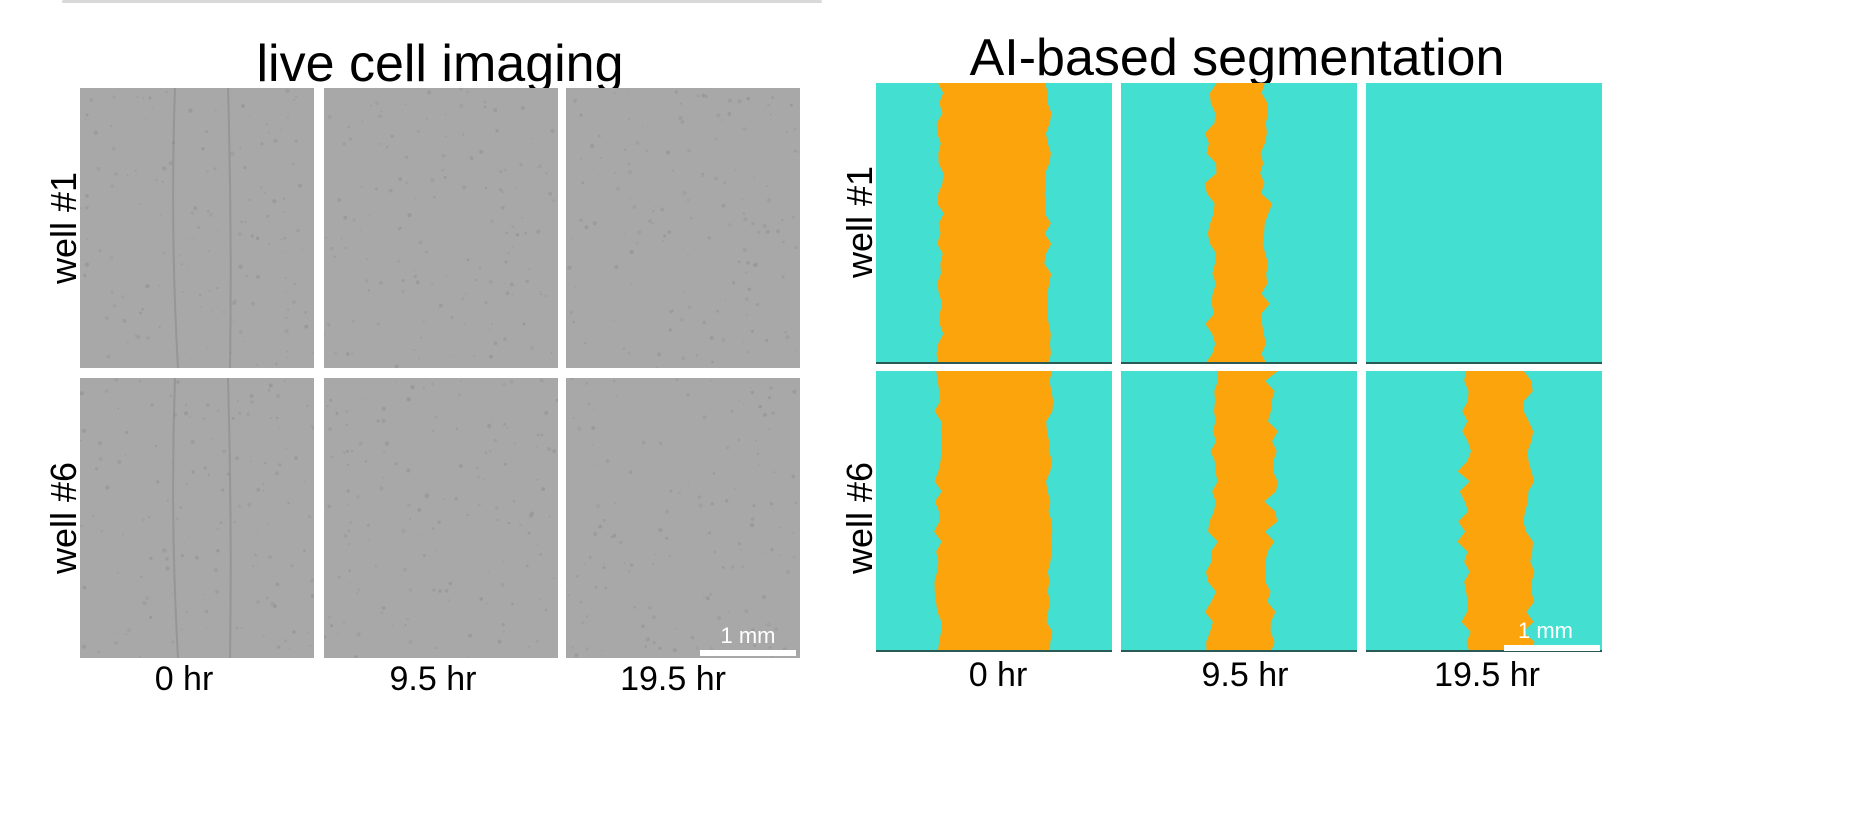 The height and width of the screenshot is (819, 1854). What do you see at coordinates (994, 223) in the screenshot?
I see `seg-tile-well-1-0hr` at bounding box center [994, 223].